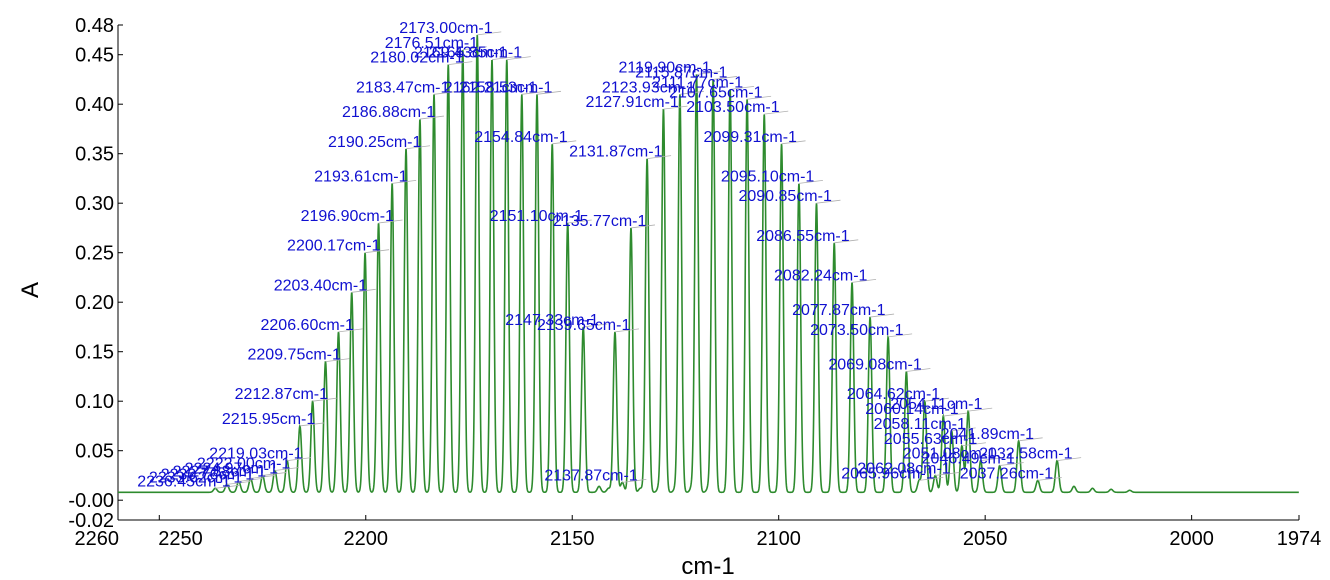  What do you see at coordinates (347, 216) in the screenshot?
I see `peak-label: 2196.90cm-1` at bounding box center [347, 216].